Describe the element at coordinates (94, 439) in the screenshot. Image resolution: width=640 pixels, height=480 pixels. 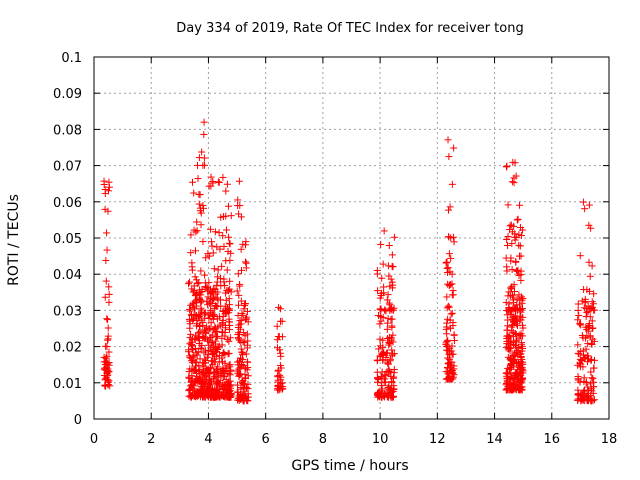
I see `x-tick-label: 0` at that location.